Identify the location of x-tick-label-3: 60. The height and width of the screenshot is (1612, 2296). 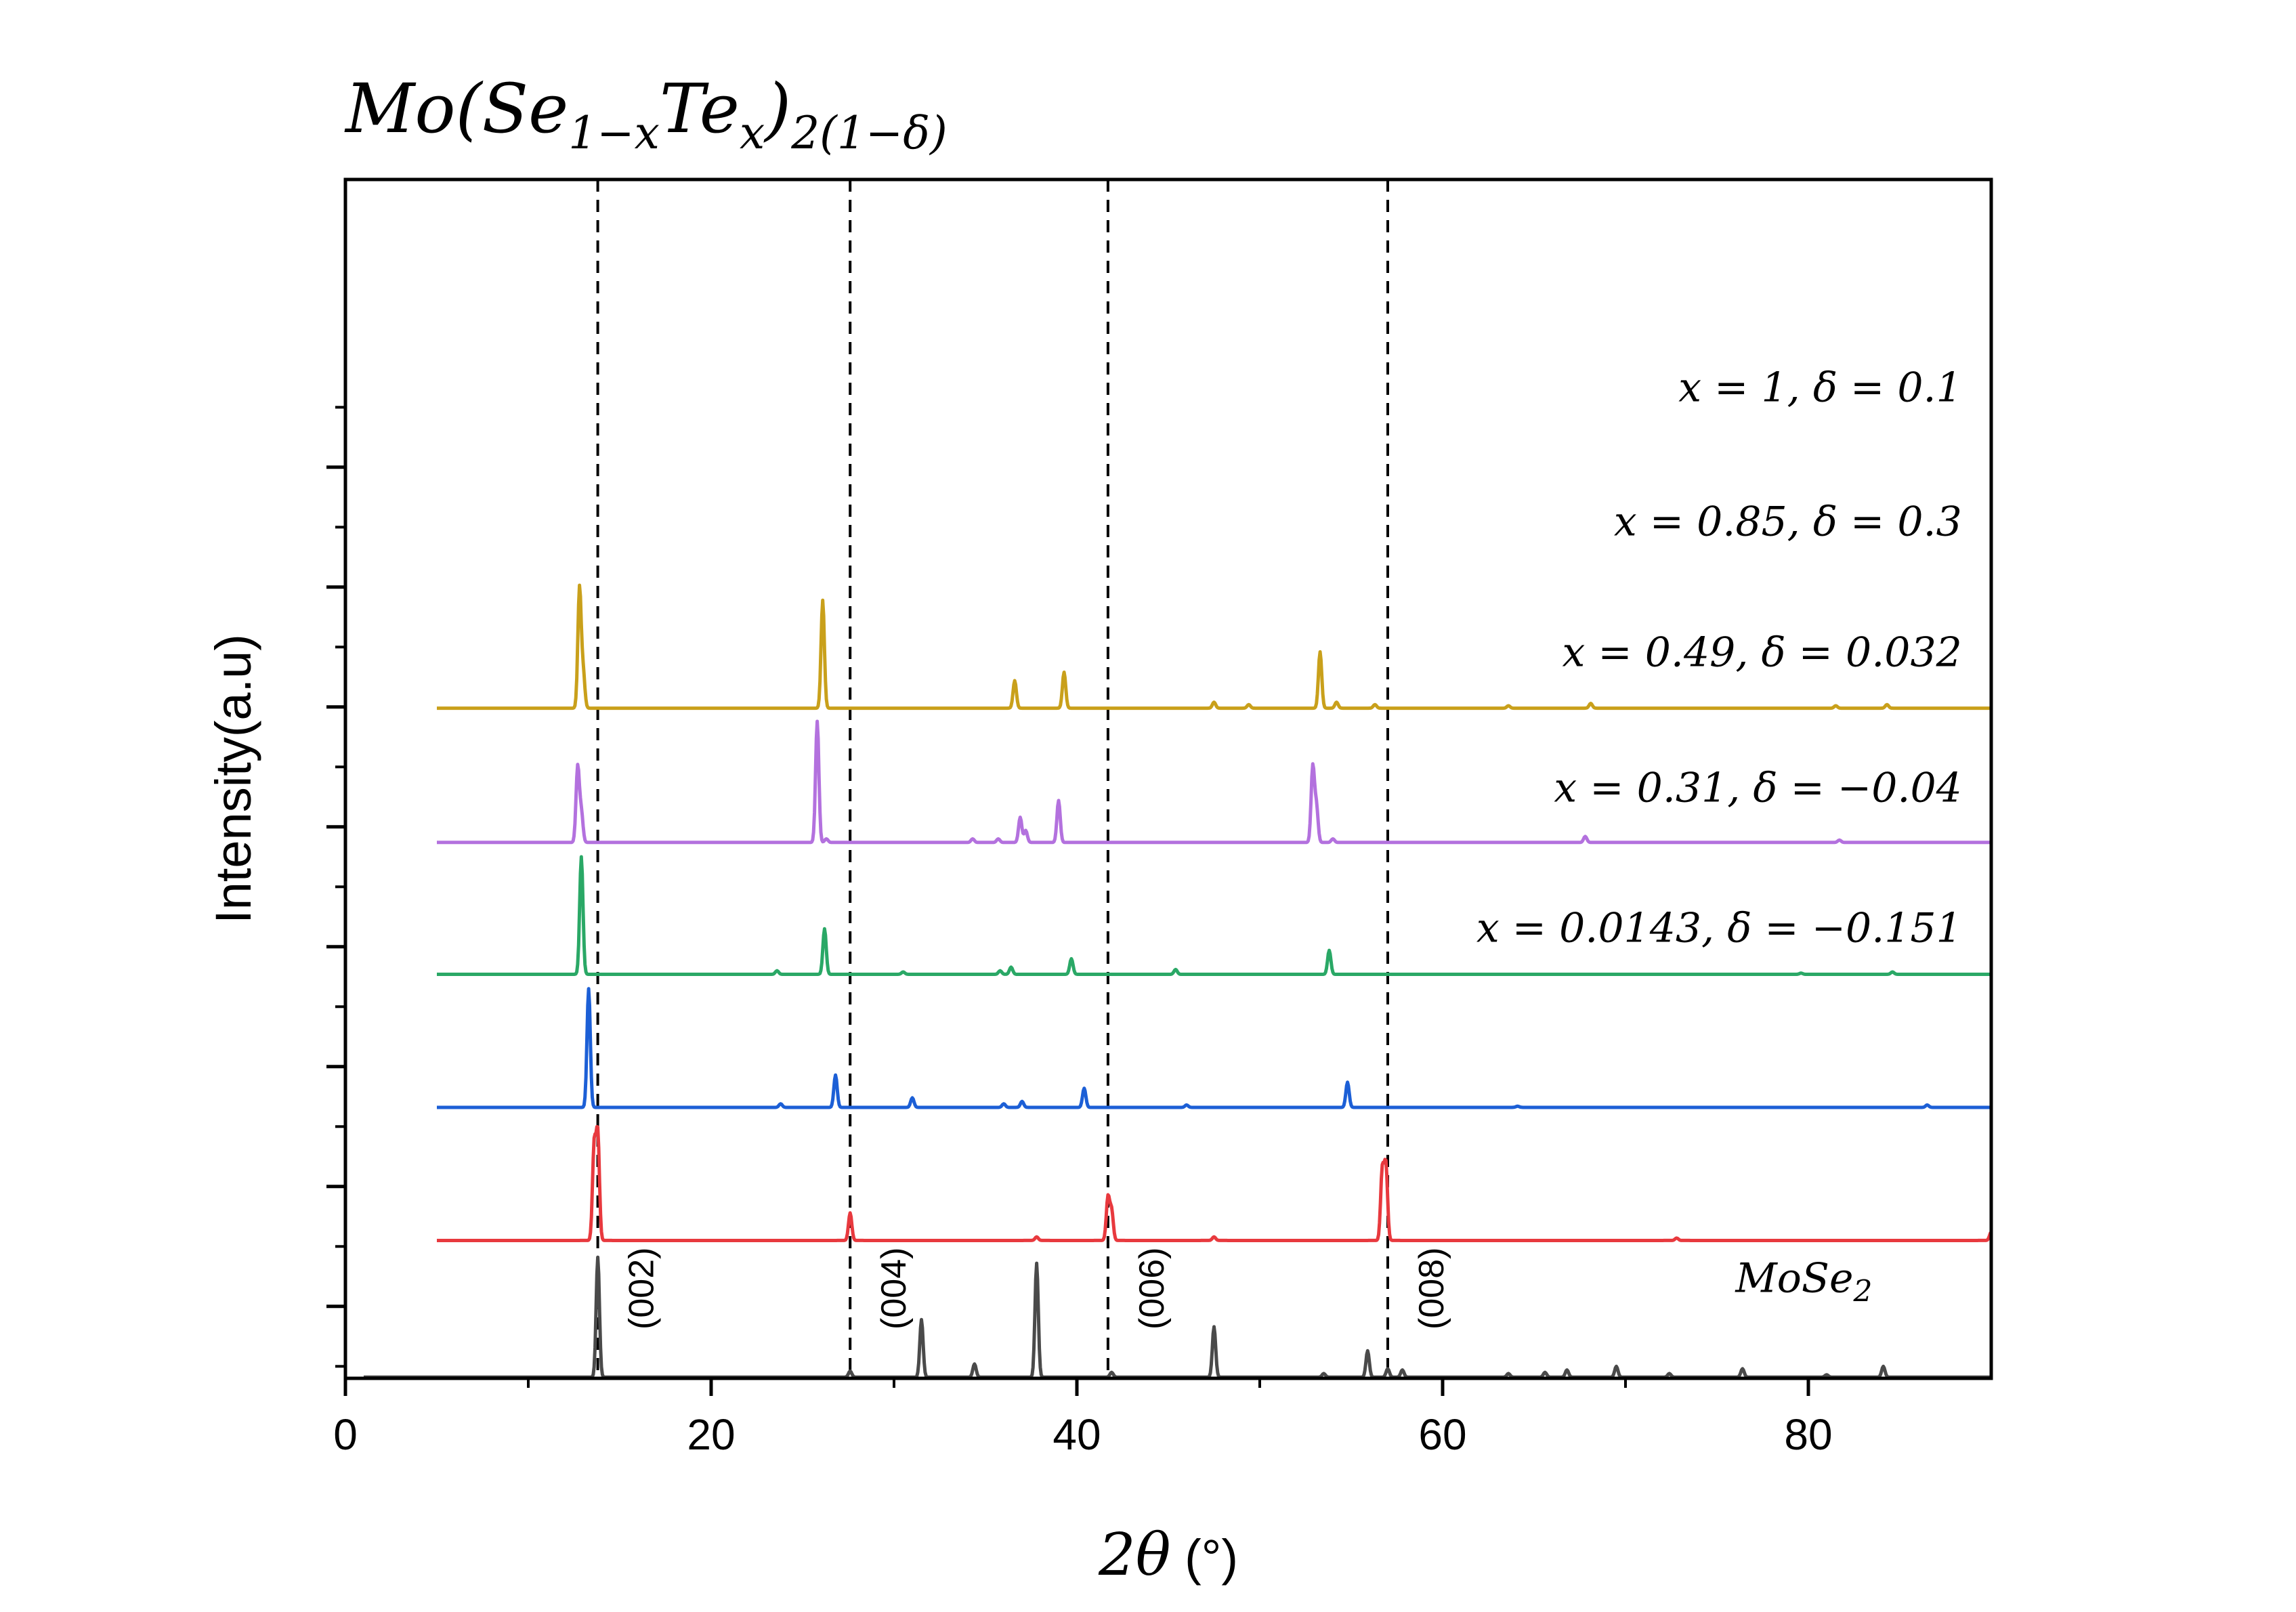
(1442, 1435).